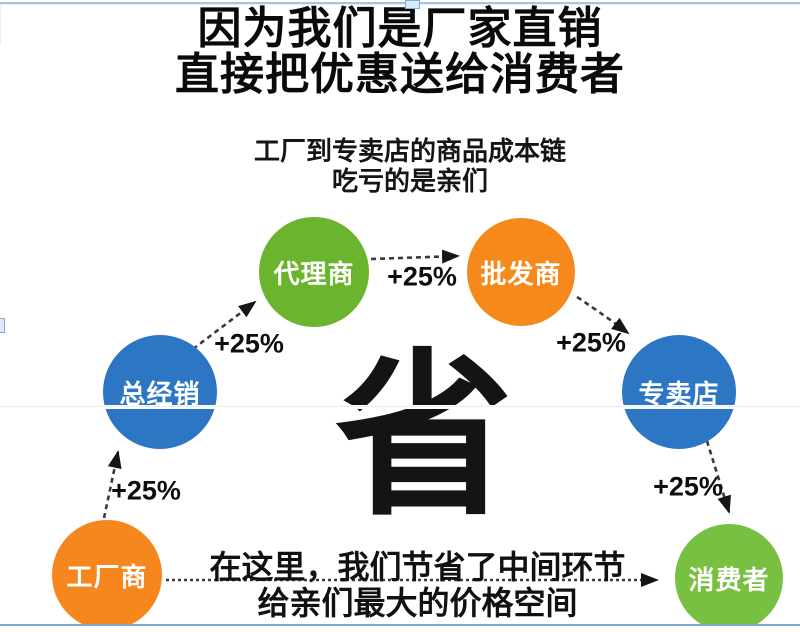 This screenshot has height=632, width=800. I want to click on node-consumer: 消费者, so click(729, 578).